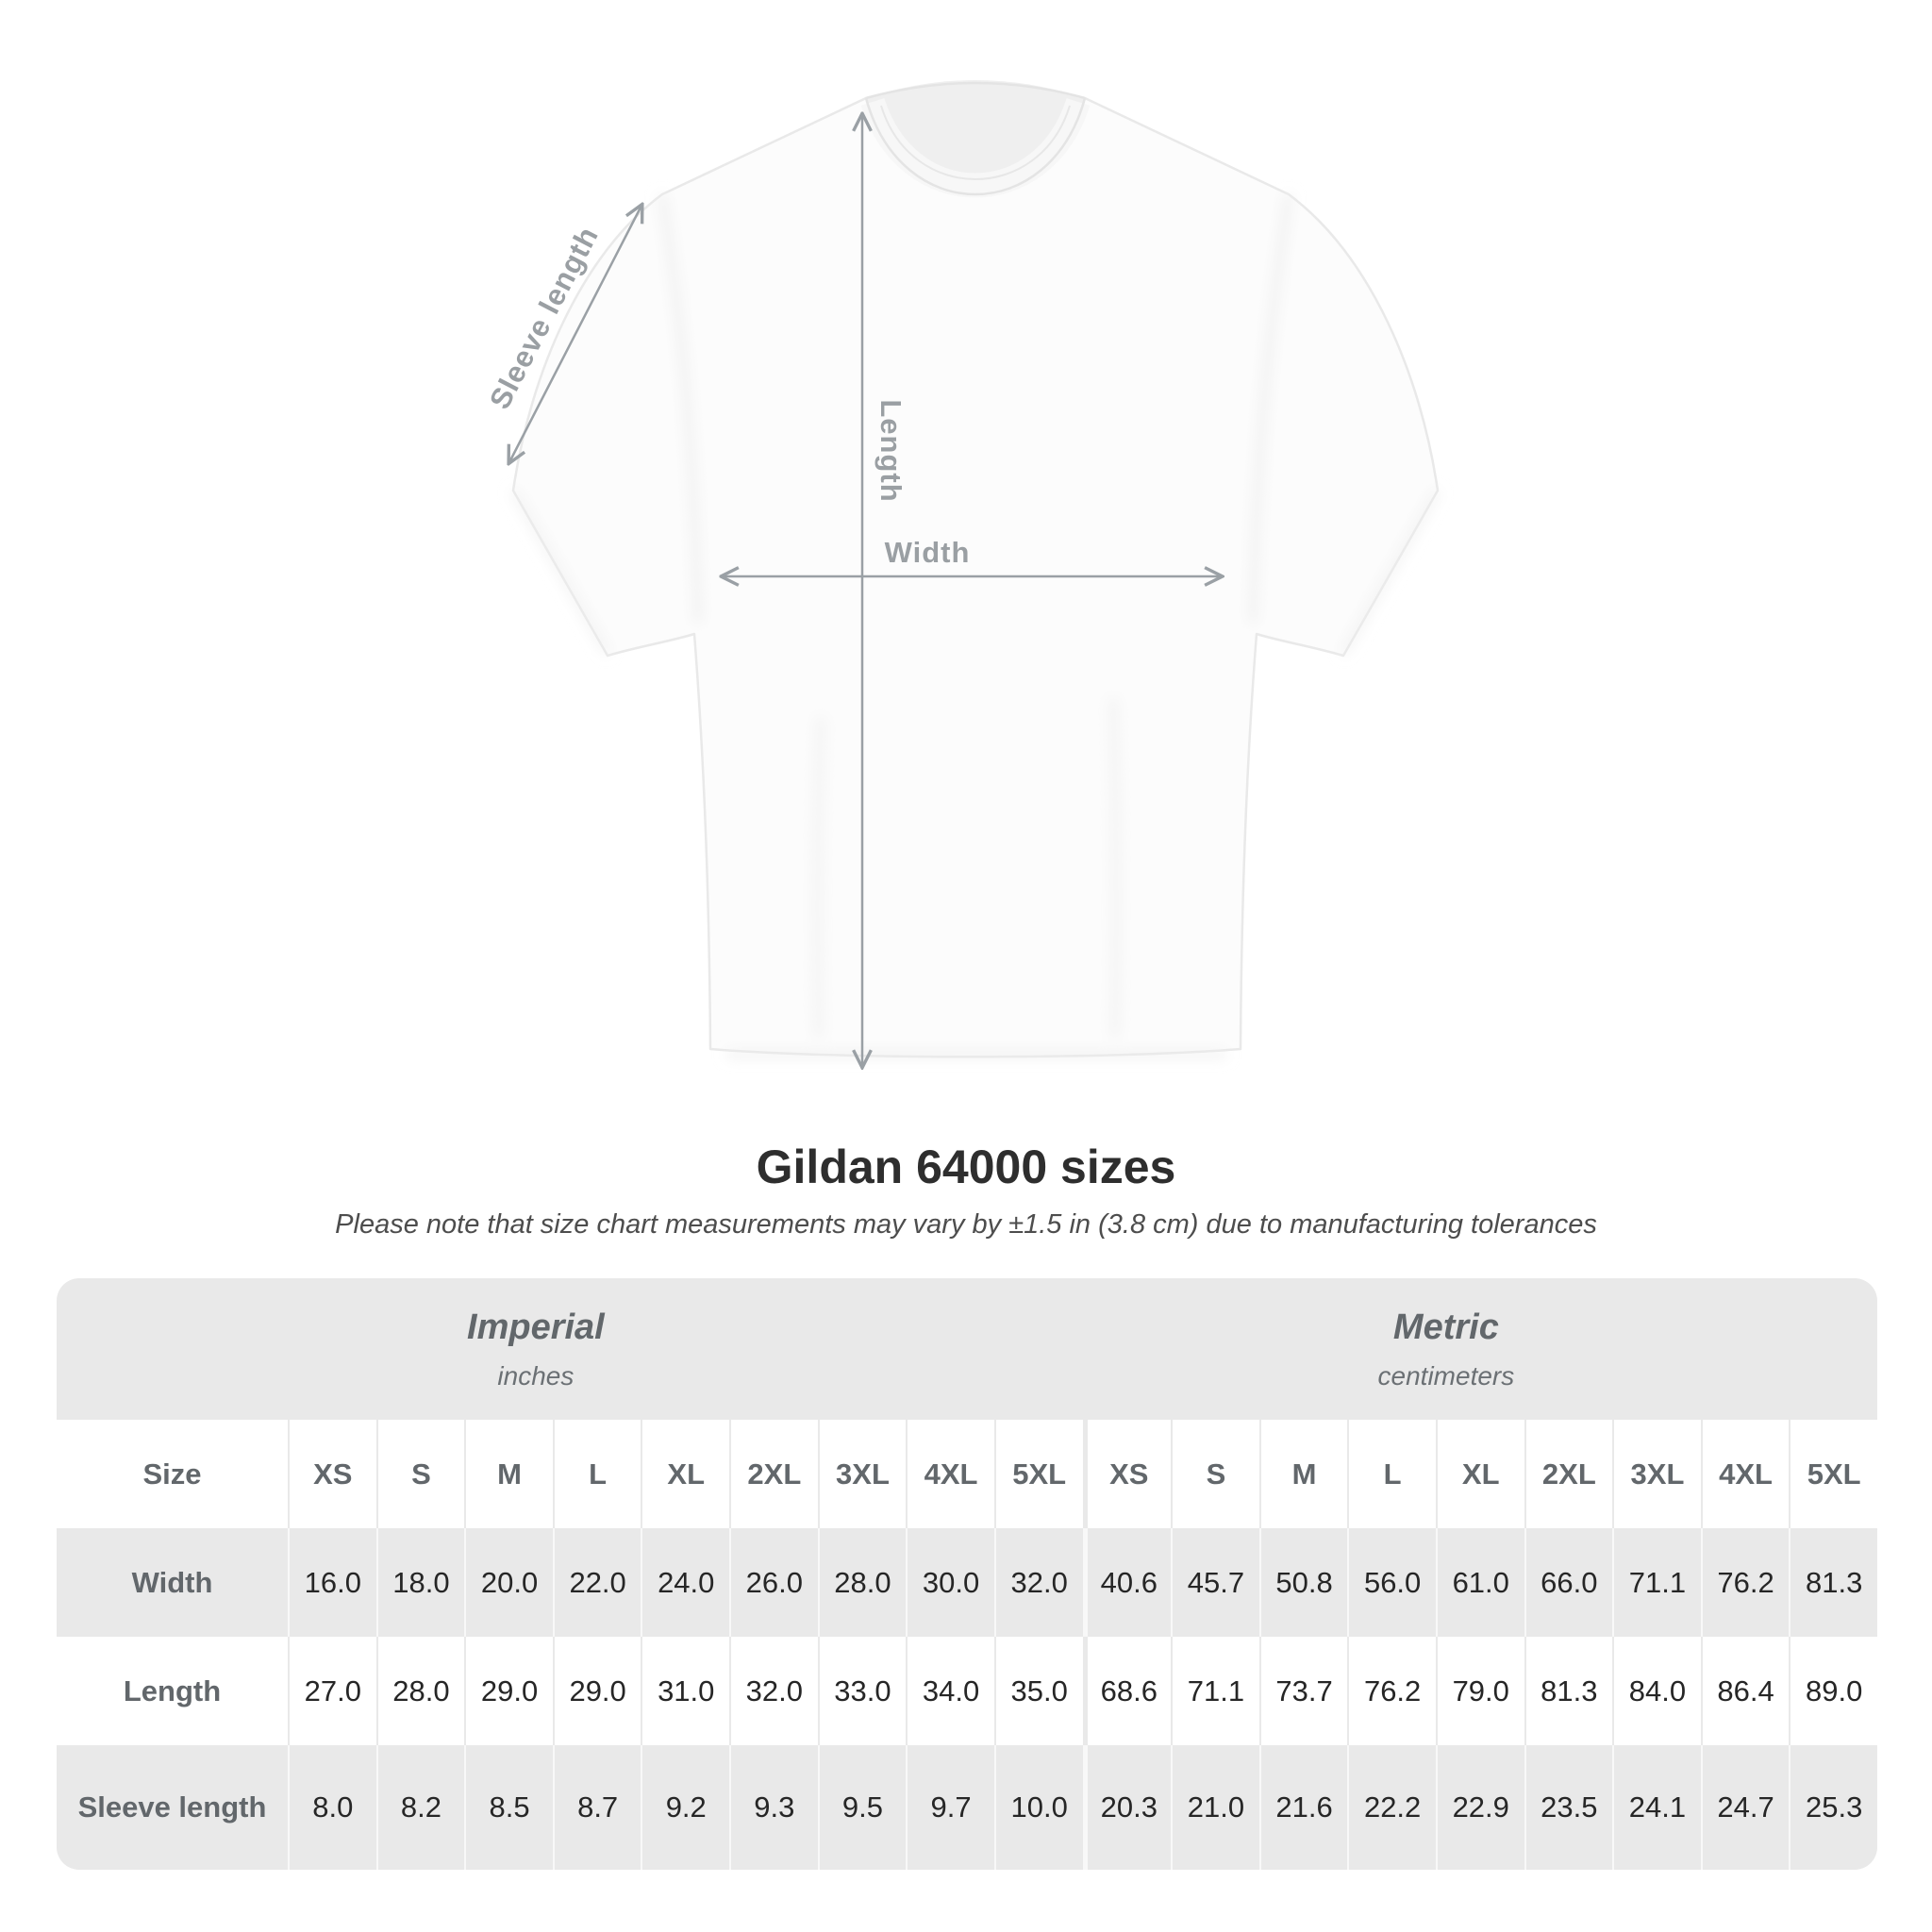 The image size is (1932, 1932). I want to click on length-imperial-xl: 31.0, so click(685, 1691).